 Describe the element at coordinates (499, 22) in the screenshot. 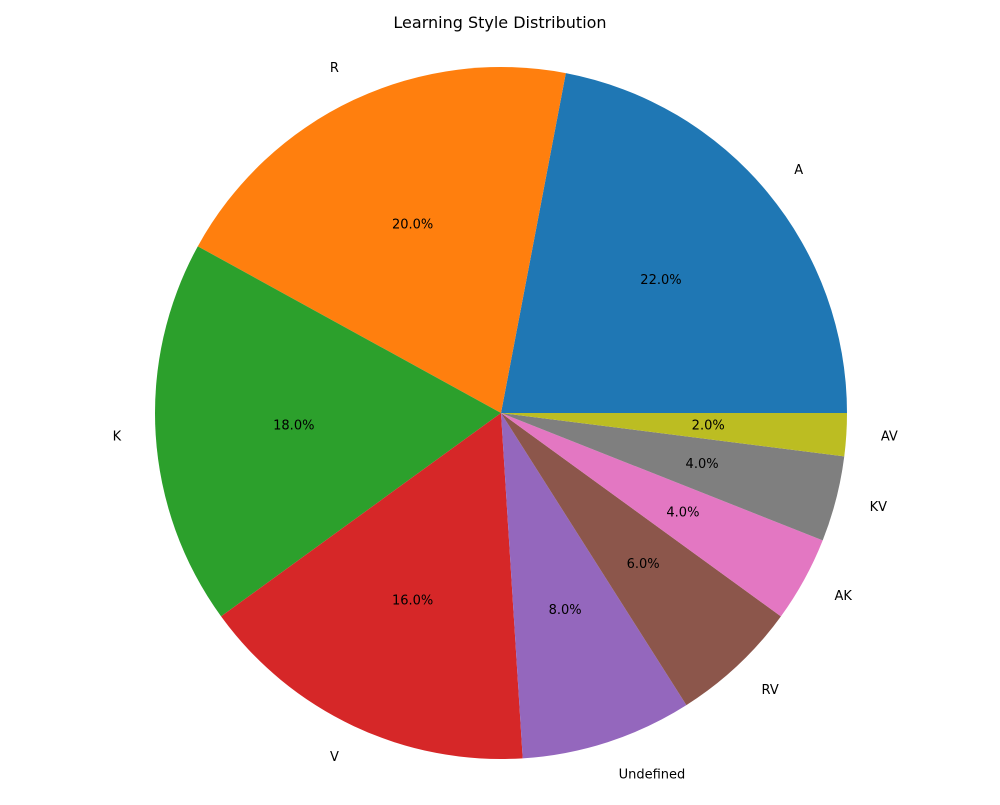

I see `chart-title: Learning Style Distribution` at that location.